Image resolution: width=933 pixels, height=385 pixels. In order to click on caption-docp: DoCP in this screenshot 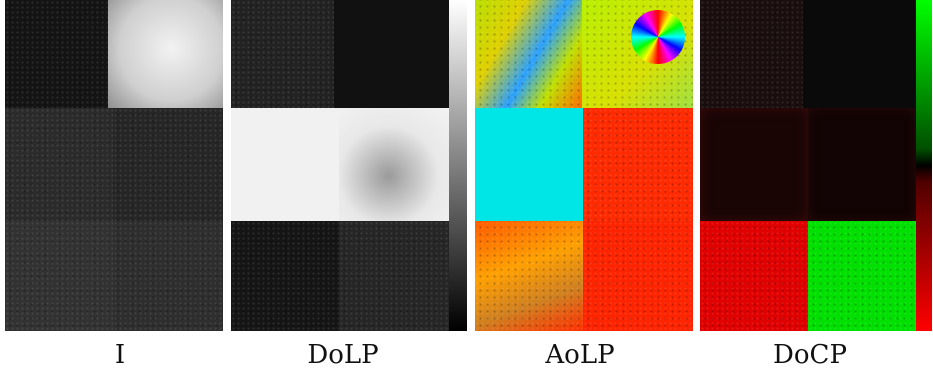, I will do `click(810, 355)`.